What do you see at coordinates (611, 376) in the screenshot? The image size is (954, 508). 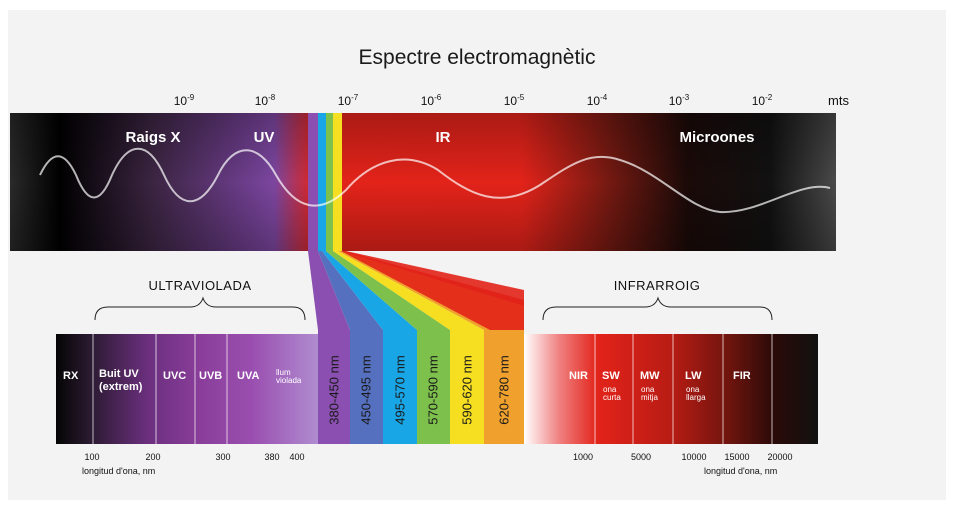 I see `band-label-sw: SW` at bounding box center [611, 376].